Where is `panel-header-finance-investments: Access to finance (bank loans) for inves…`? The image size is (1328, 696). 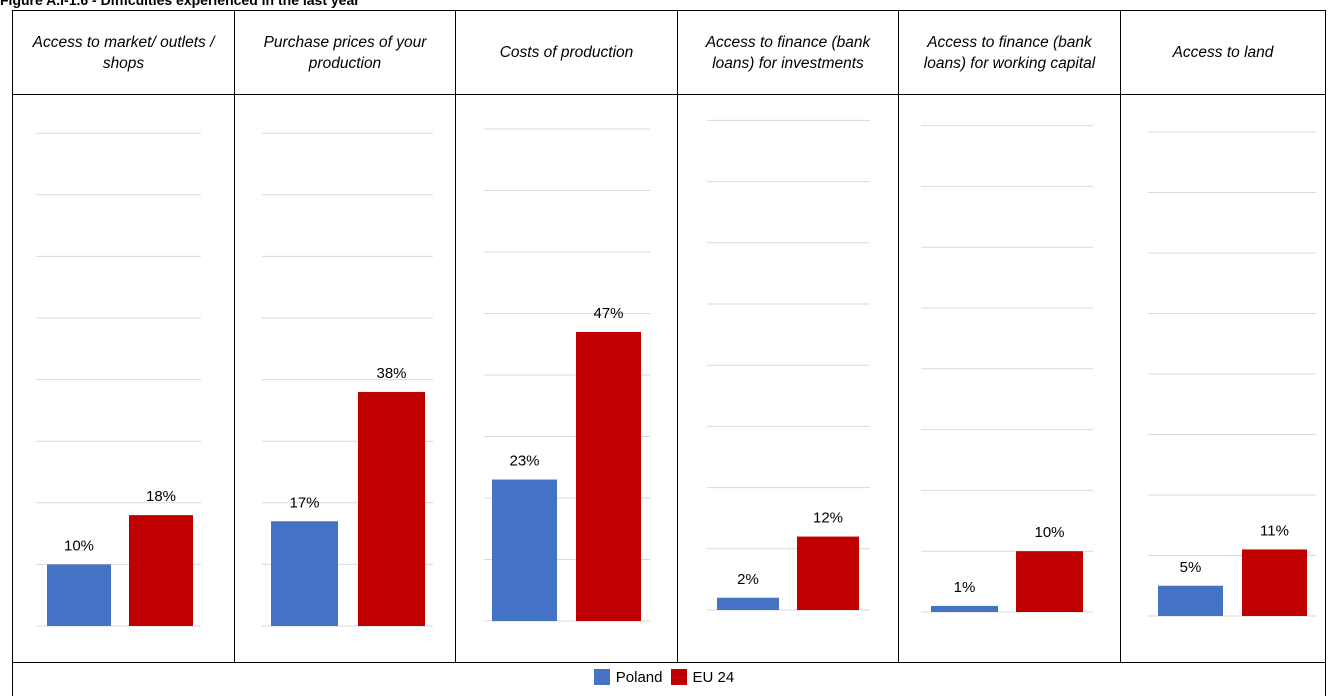
panel-header-finance-investments: Access to finance (bank loans) for inves… is located at coordinates (788, 52).